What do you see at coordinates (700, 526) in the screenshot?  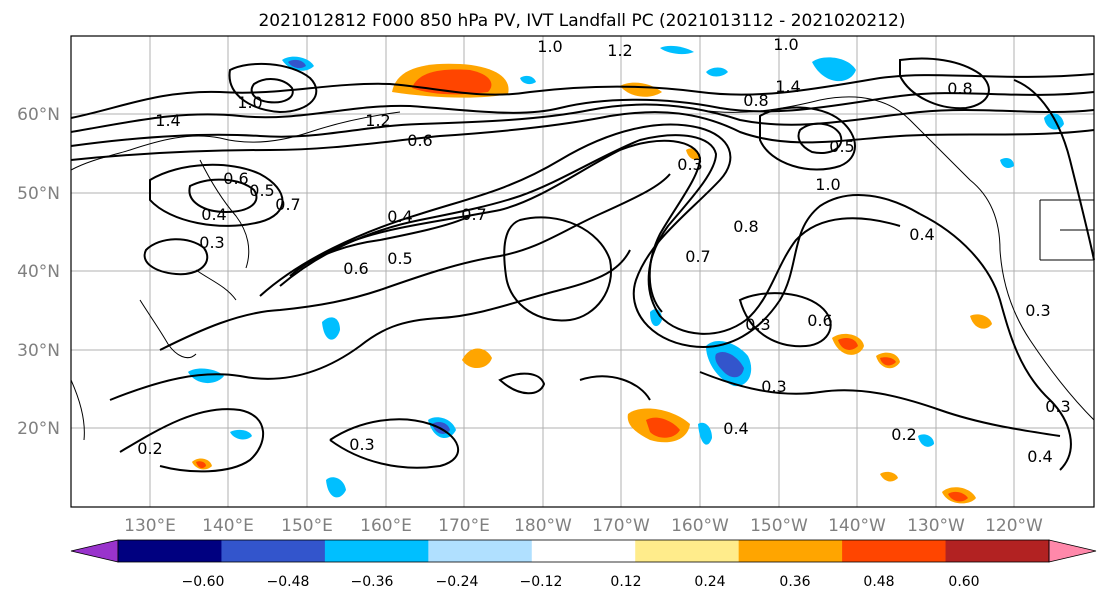 I see `lon-label: 160°W` at bounding box center [700, 526].